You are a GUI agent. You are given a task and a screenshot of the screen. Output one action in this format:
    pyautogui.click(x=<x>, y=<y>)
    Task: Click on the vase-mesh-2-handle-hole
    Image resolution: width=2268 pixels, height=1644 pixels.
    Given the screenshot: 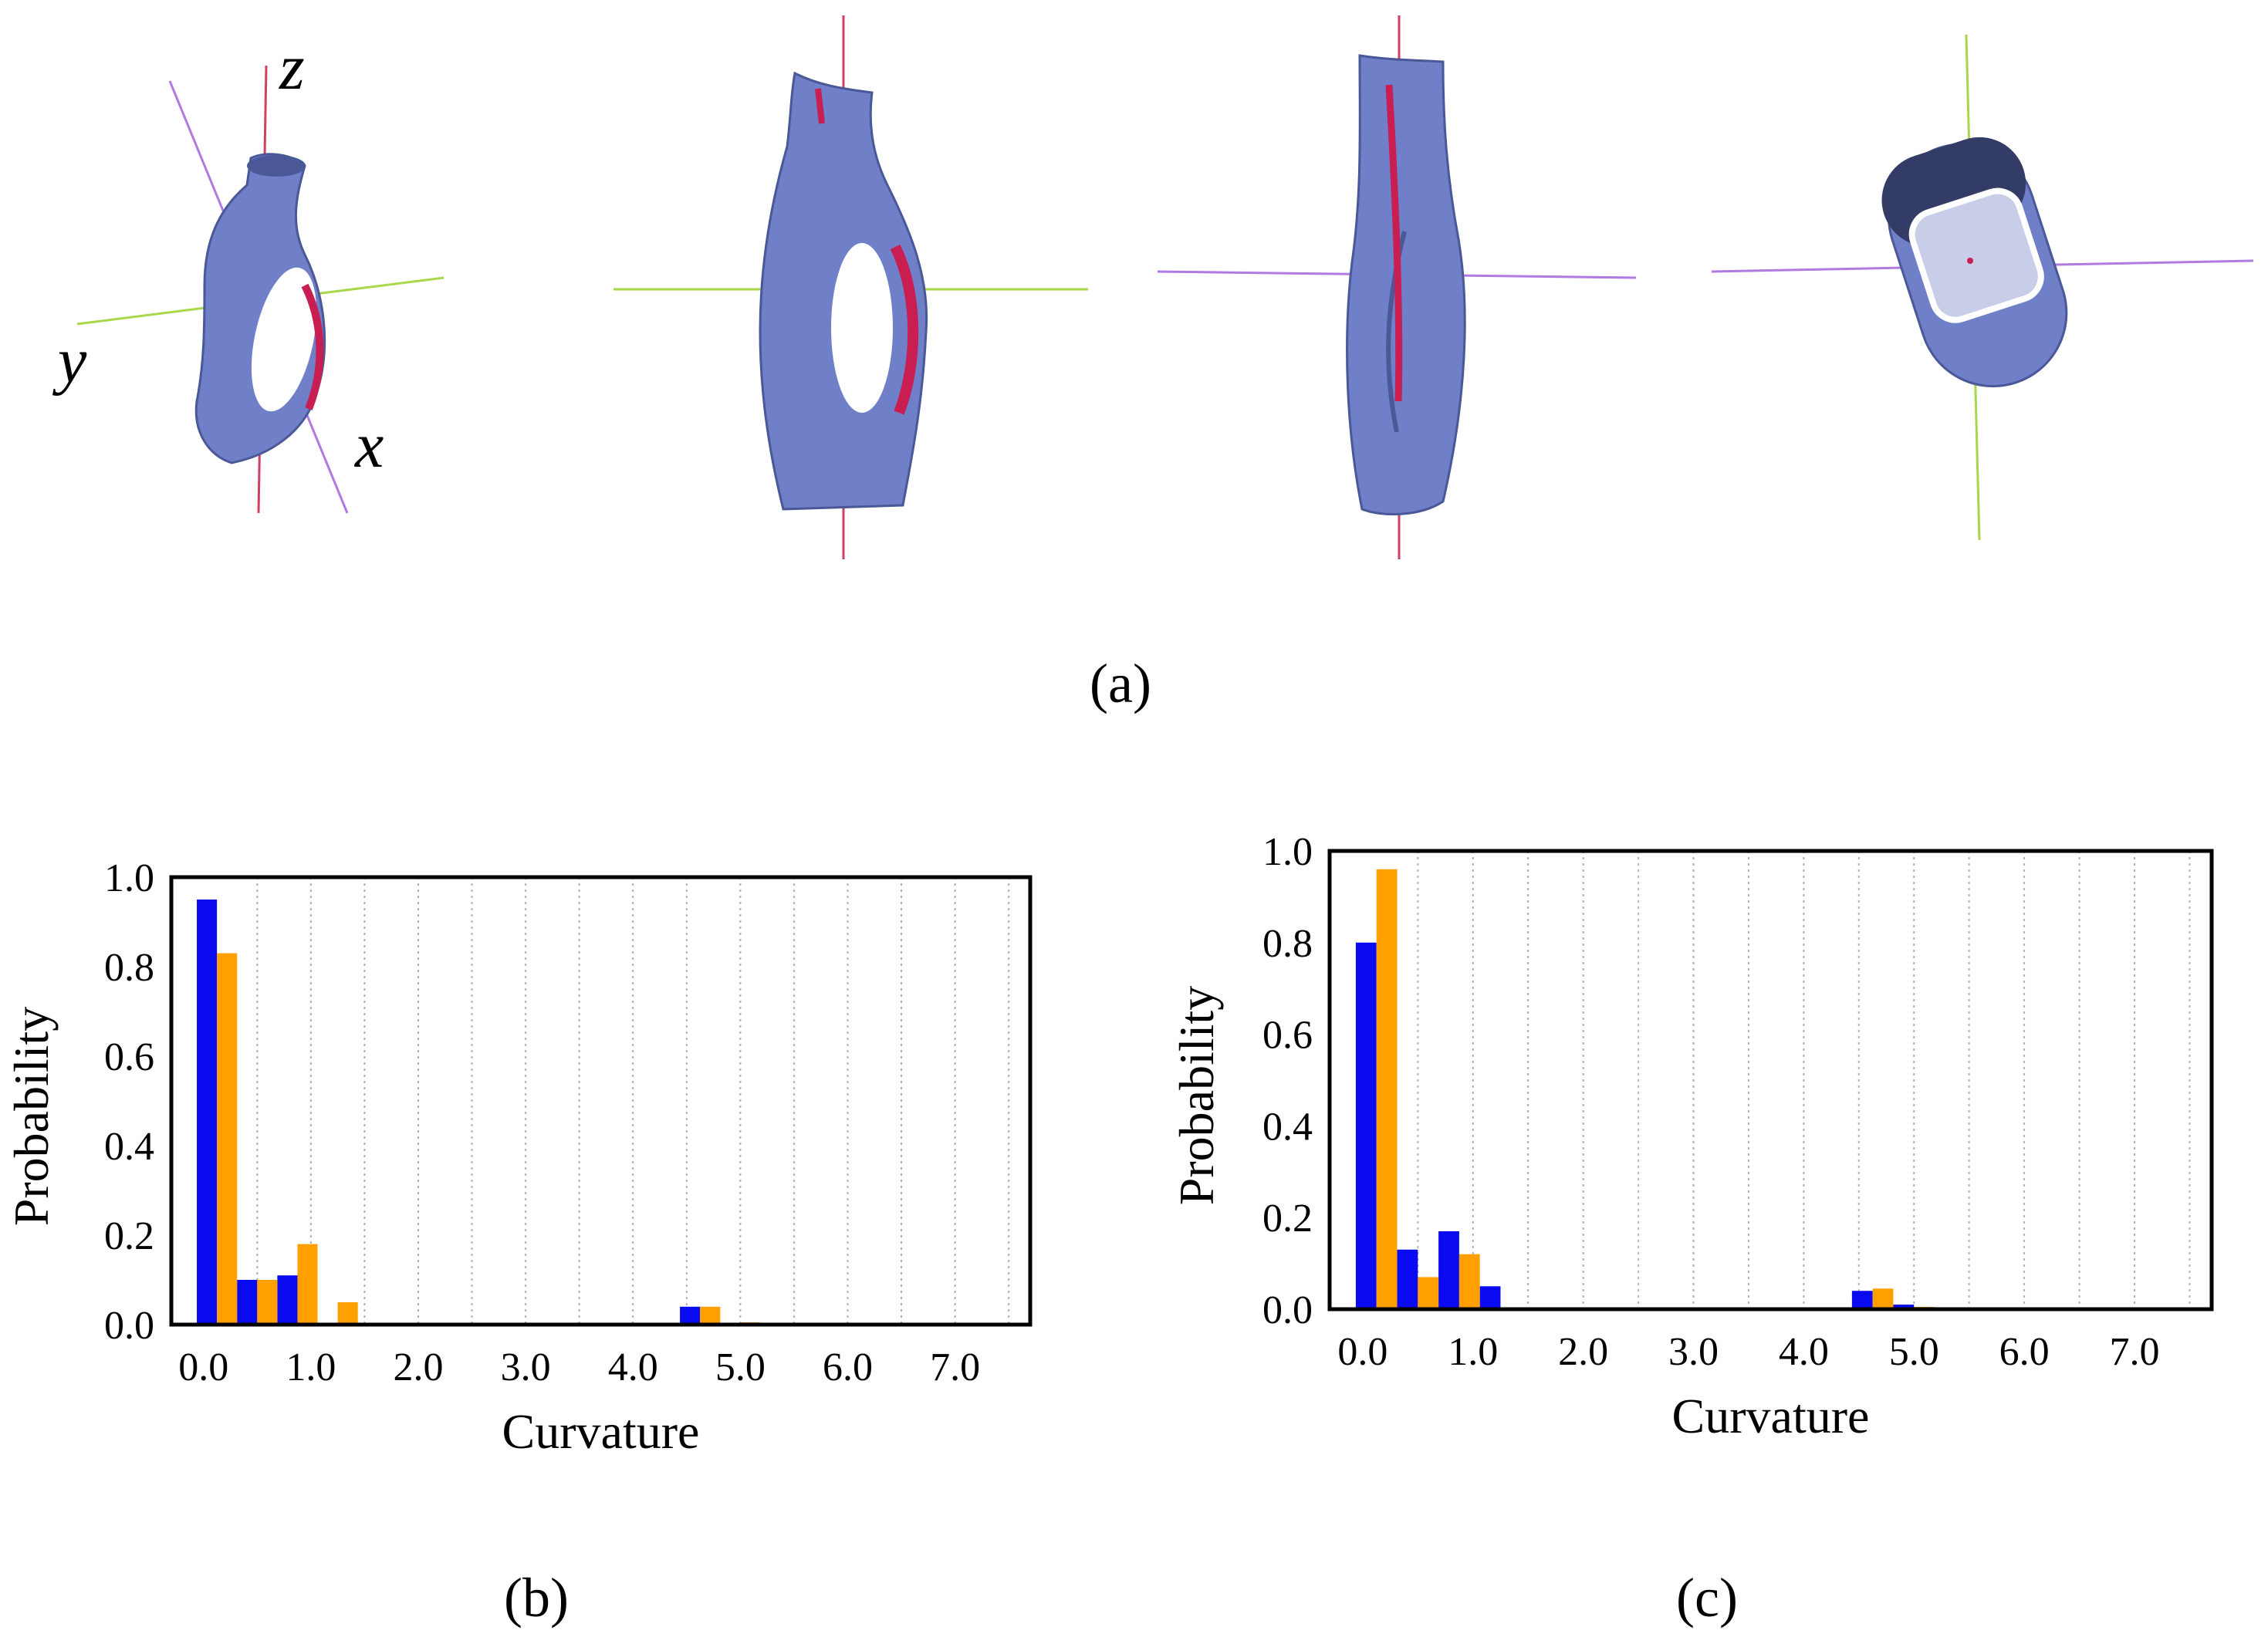 What is the action you would take?
    pyautogui.click(x=862, y=328)
    